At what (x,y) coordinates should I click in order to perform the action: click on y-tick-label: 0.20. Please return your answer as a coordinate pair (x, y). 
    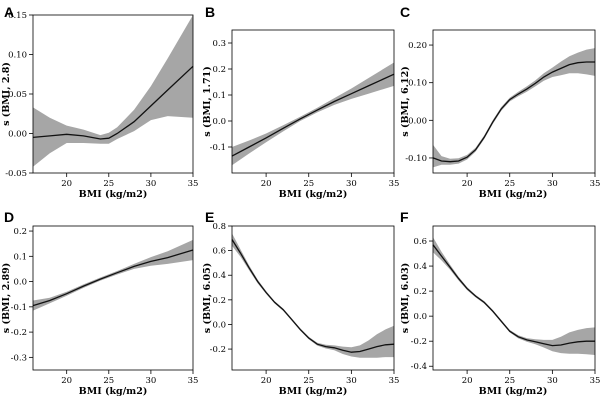
    Looking at the image, I should click on (417, 46).